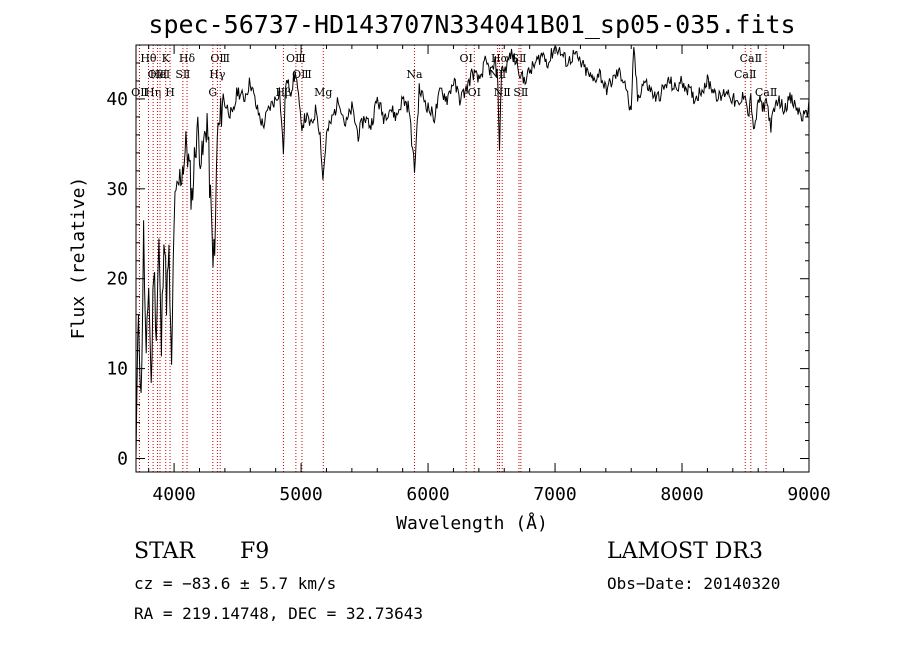 The width and height of the screenshot is (900, 649). I want to click on y-tick-label: 30, so click(117, 189).